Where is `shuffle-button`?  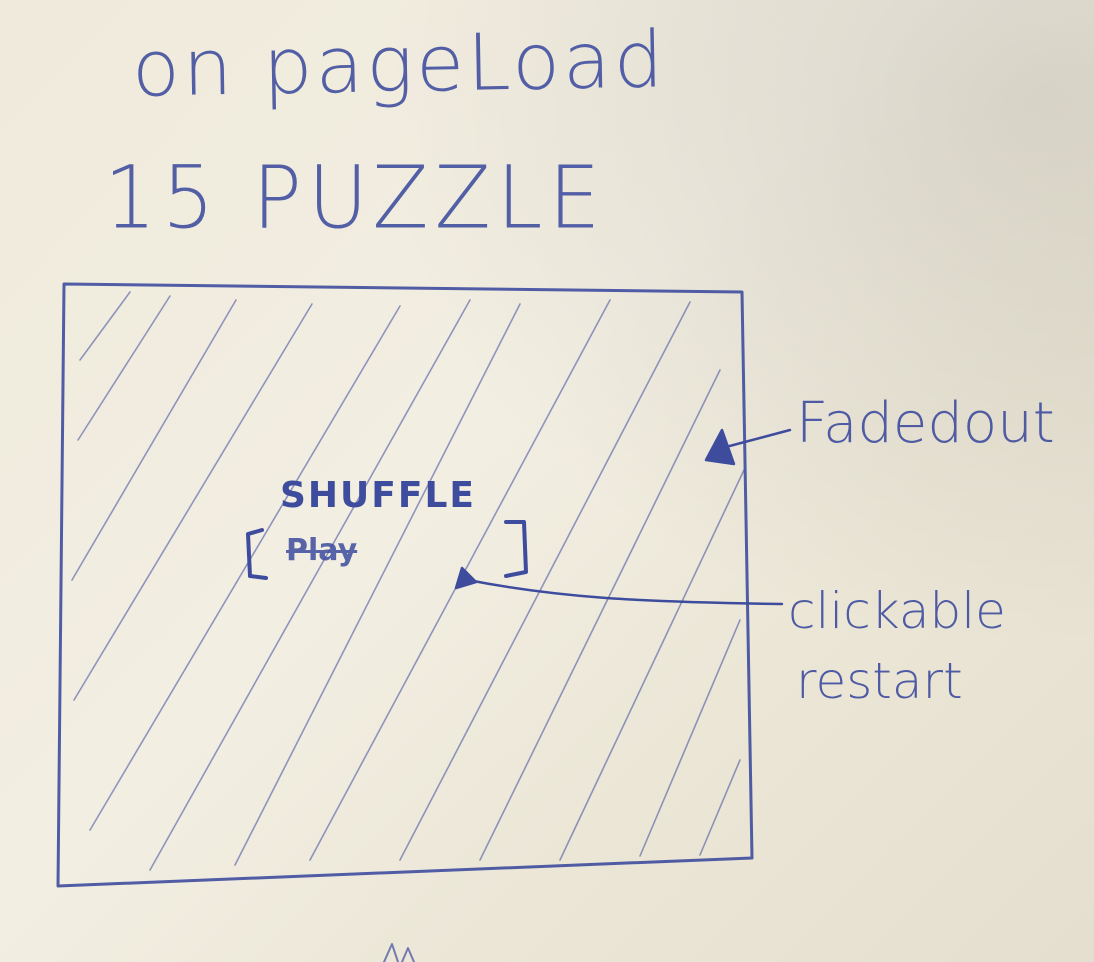
shuffle-button is located at coordinates (389, 554).